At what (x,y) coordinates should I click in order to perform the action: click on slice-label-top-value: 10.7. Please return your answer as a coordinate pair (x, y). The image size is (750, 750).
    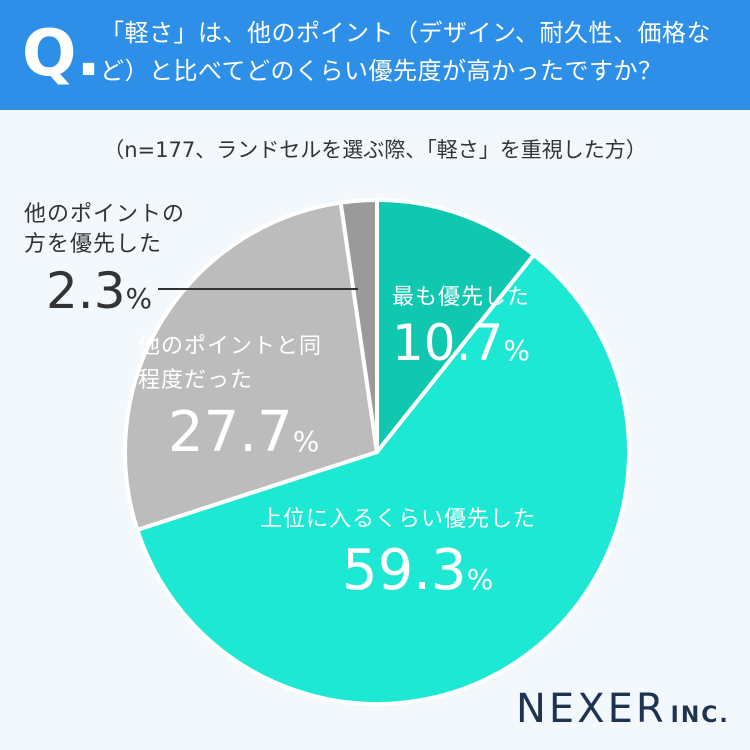
    Looking at the image, I should click on (448, 342).